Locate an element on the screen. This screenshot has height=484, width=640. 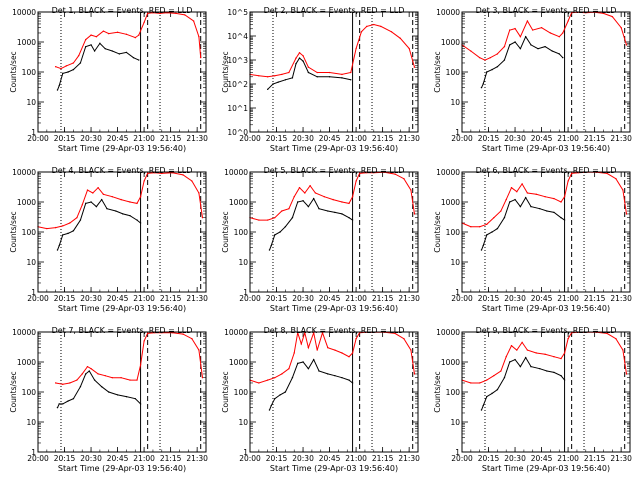
x-tick-label: 20:15 is located at coordinates (277, 458).